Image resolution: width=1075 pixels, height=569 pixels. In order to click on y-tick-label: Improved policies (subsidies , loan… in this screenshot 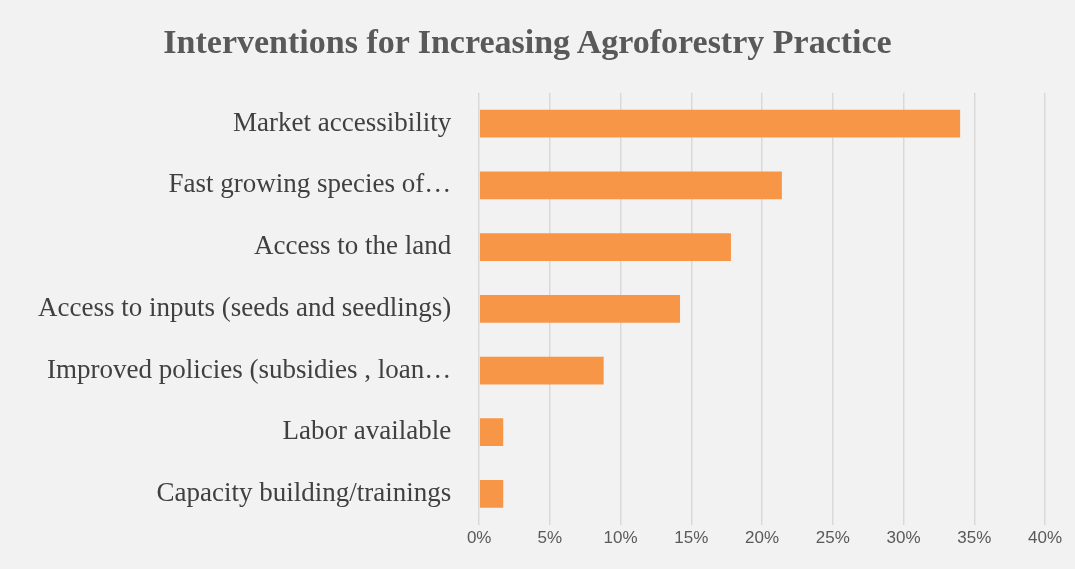, I will do `click(249, 368)`.